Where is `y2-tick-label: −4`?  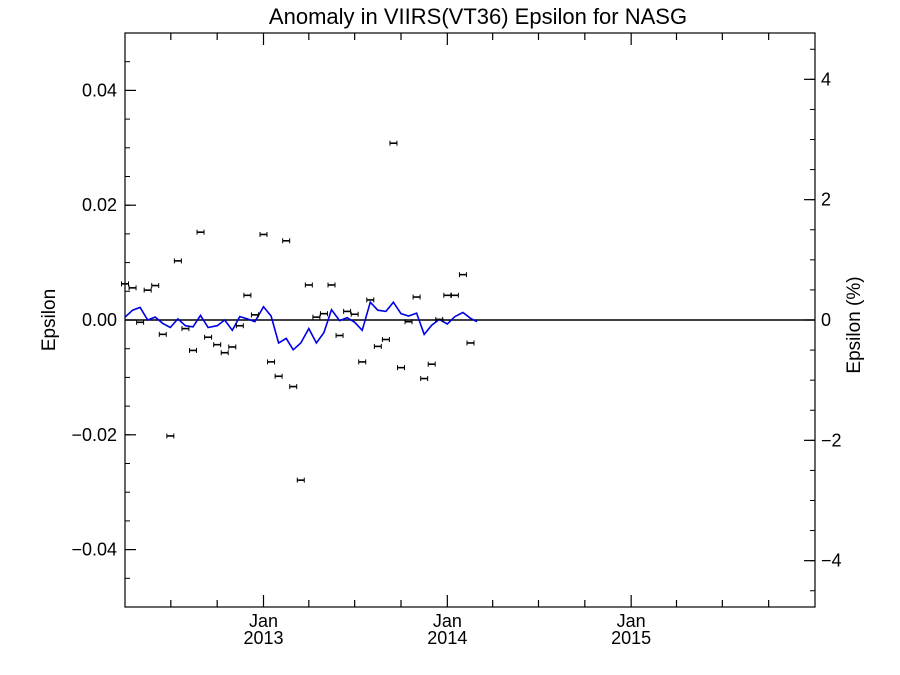
y2-tick-label: −4 is located at coordinates (831, 561).